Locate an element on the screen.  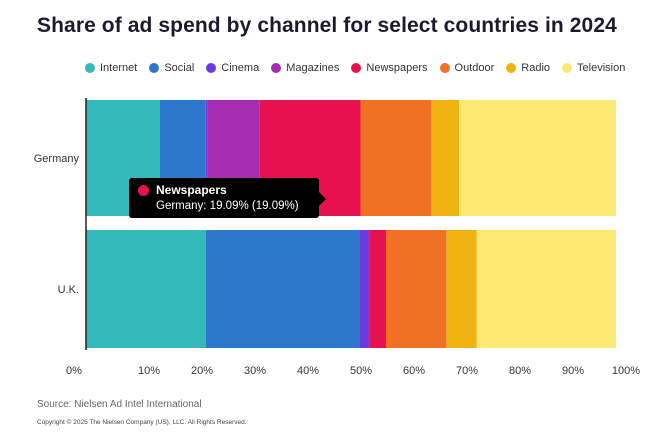
legend-label-television: Television is located at coordinates (601, 68).